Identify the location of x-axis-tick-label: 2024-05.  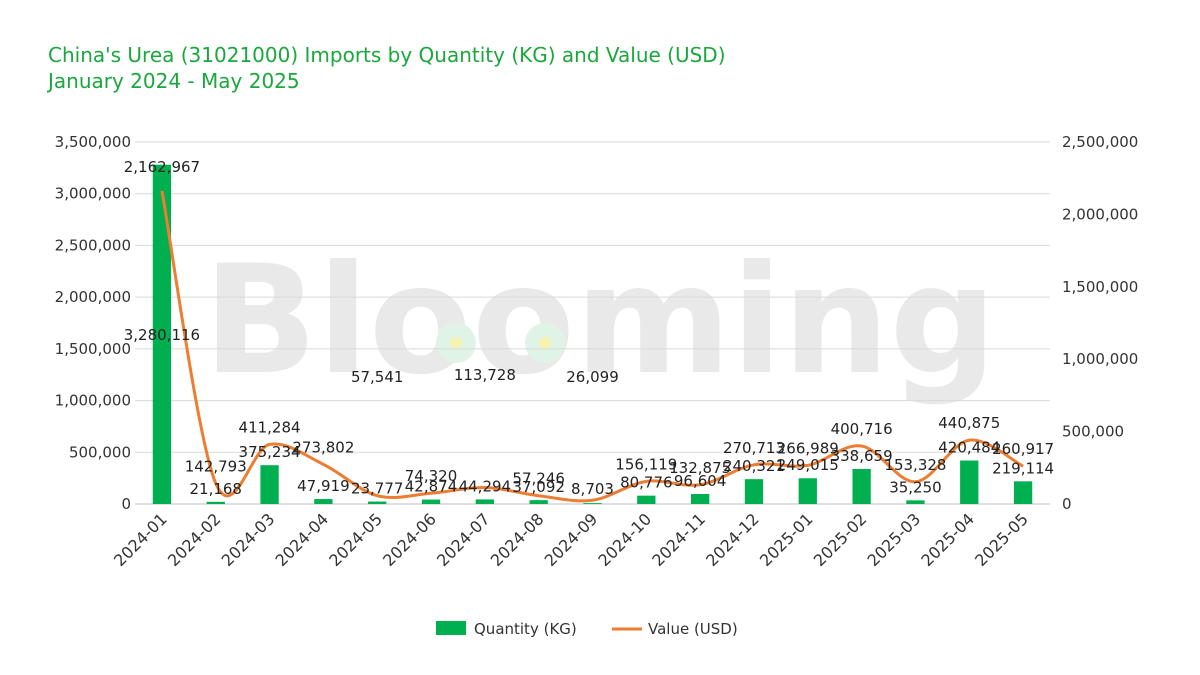
(355, 539).